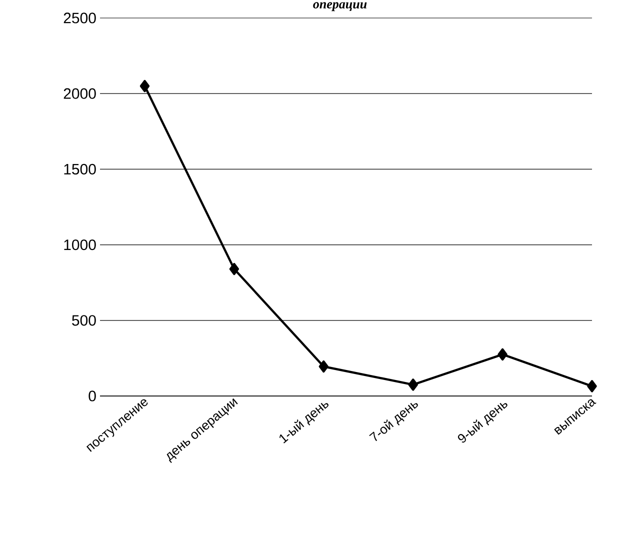 The height and width of the screenshot is (538, 631). I want to click on y-tick-label: 2000, so click(80, 93).